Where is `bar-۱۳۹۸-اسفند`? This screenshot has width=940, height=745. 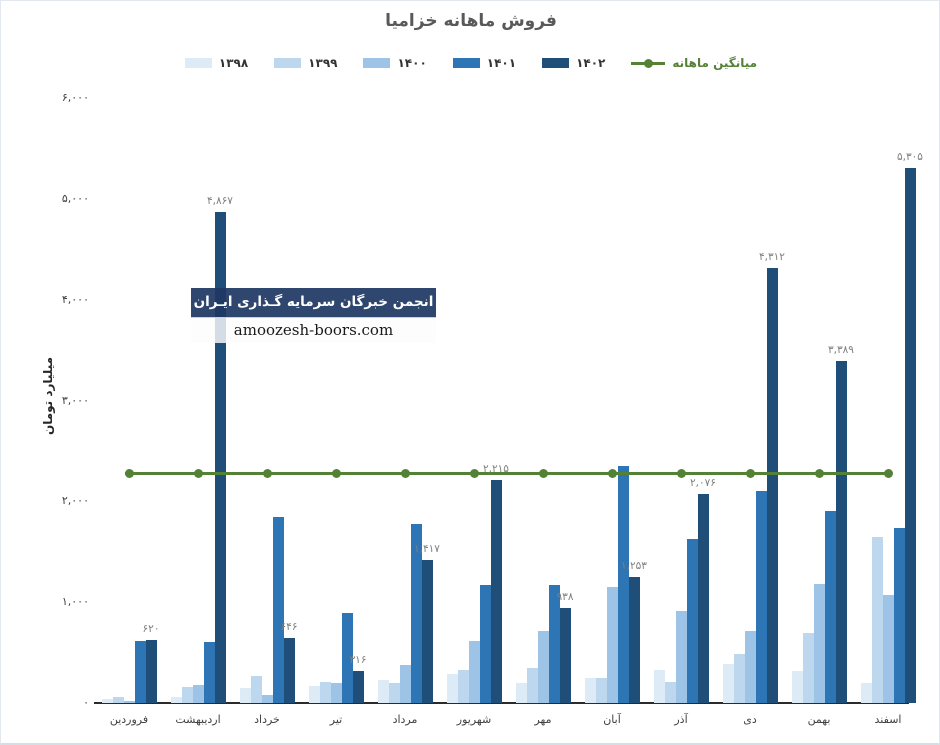
bar-۱۳۹۸-اسفند is located at coordinates (866, 693).